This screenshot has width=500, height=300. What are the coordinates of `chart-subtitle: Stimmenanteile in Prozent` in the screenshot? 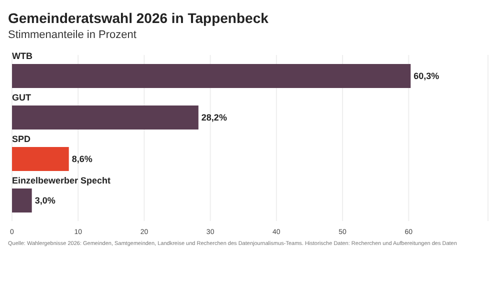 It's located at (73, 35).